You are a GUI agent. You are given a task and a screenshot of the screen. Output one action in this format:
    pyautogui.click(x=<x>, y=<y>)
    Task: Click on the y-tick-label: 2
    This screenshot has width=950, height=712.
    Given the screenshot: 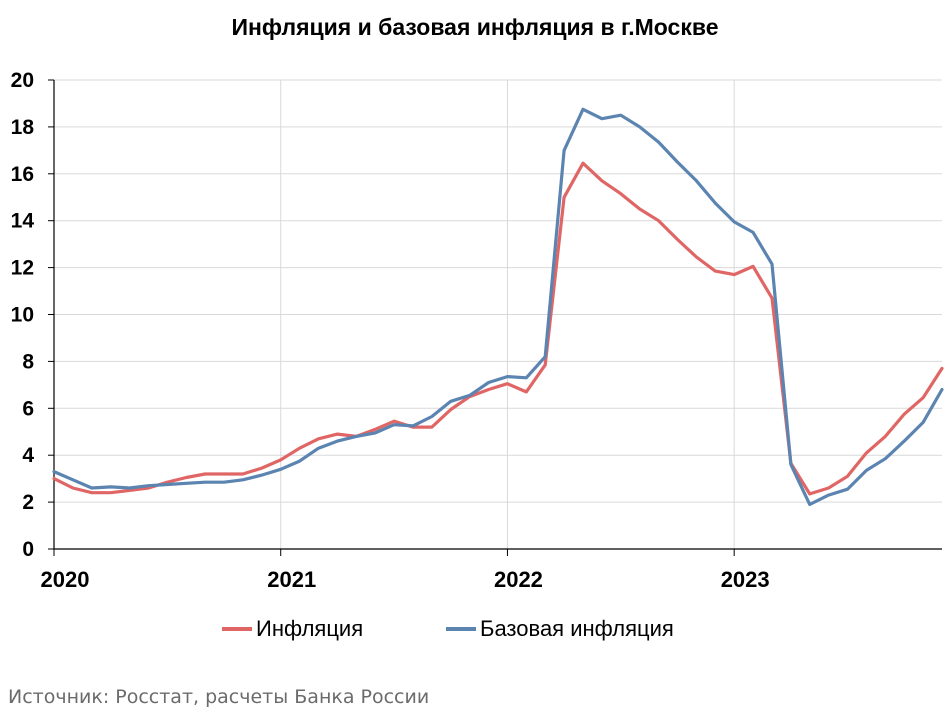 What is the action you would take?
    pyautogui.click(x=28, y=502)
    